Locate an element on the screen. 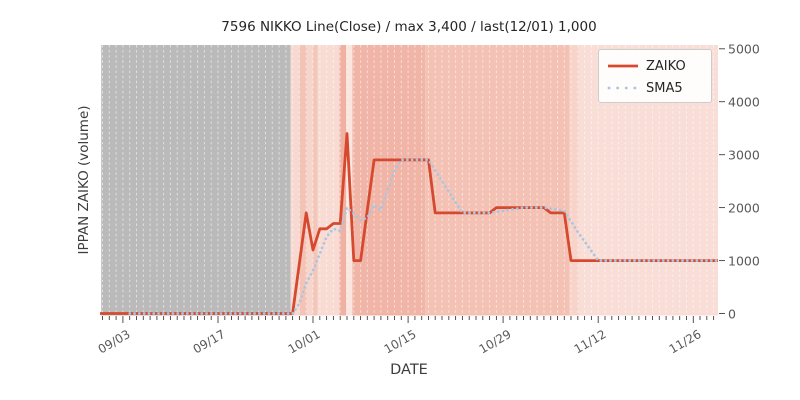 The height and width of the screenshot is (400, 800). y-tick-label: 1000 is located at coordinates (744, 261).